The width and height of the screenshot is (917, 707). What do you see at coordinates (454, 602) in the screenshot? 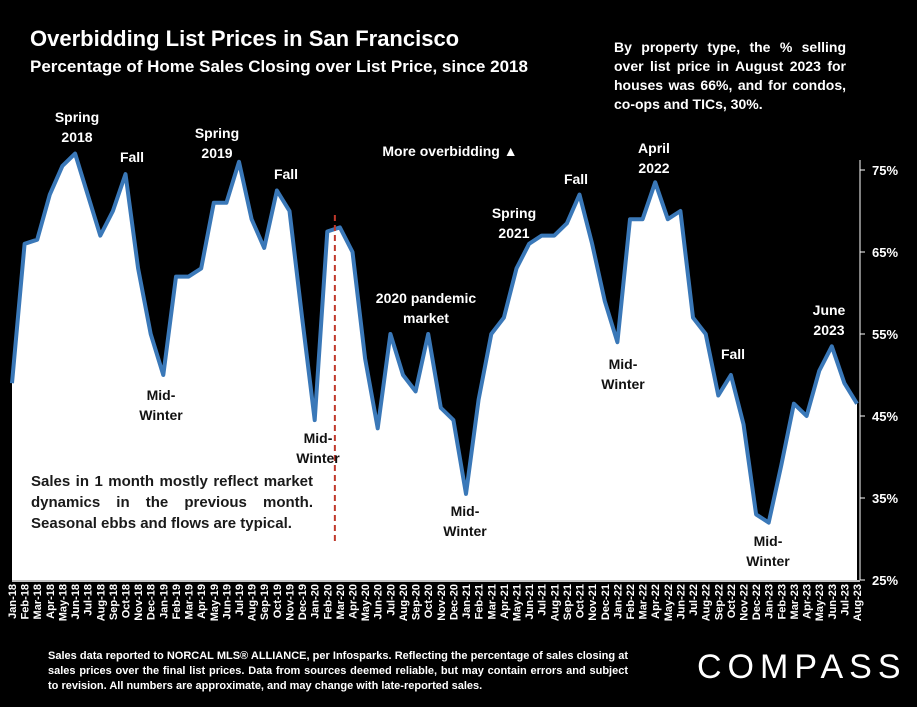
I see `x-tick-label: Dec-20` at bounding box center [454, 602].